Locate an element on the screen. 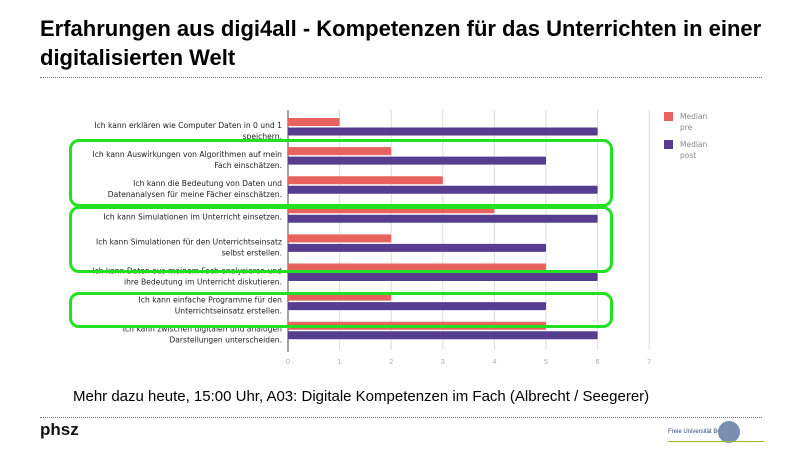 Image resolution: width=800 pixels, height=450 pixels. x-tick-label: 1 is located at coordinates (340, 362).